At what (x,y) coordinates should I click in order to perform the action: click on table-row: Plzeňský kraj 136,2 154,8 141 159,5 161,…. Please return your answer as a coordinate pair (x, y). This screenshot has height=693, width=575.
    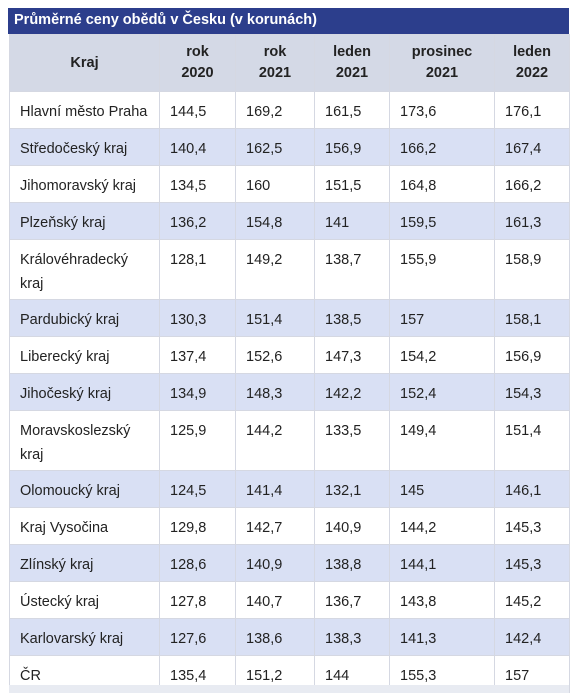
    Looking at the image, I should click on (289, 221).